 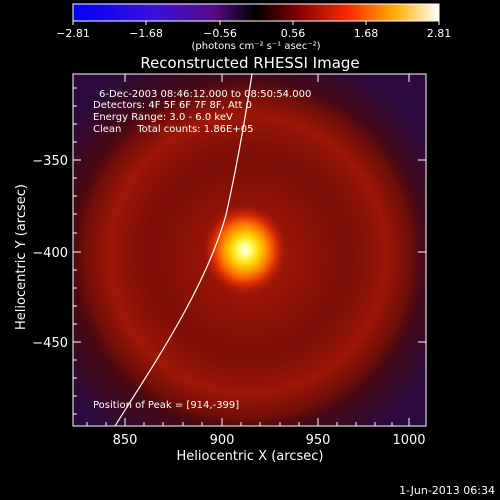 What do you see at coordinates (172, 105) in the screenshot?
I see `detectors-text: Detectors: 4F 5F 6F 7F 8F, Att 0` at bounding box center [172, 105].